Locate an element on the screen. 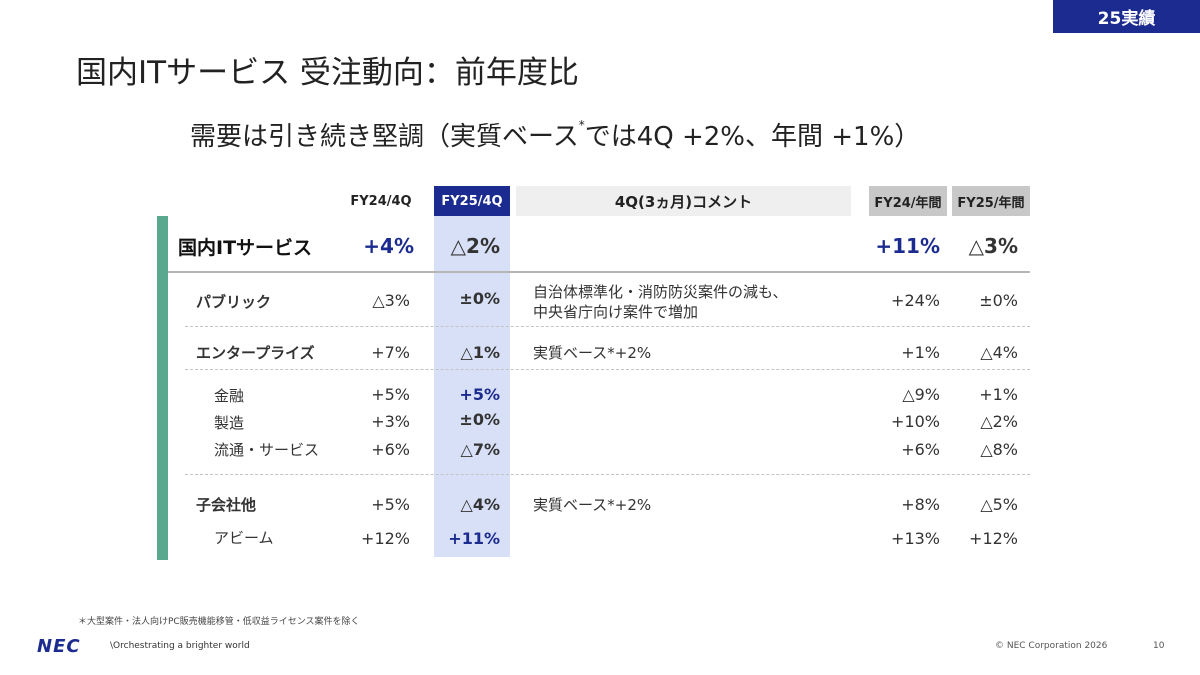 The width and height of the screenshot is (1200, 675). row-label: 子会社他 is located at coordinates (226, 505).